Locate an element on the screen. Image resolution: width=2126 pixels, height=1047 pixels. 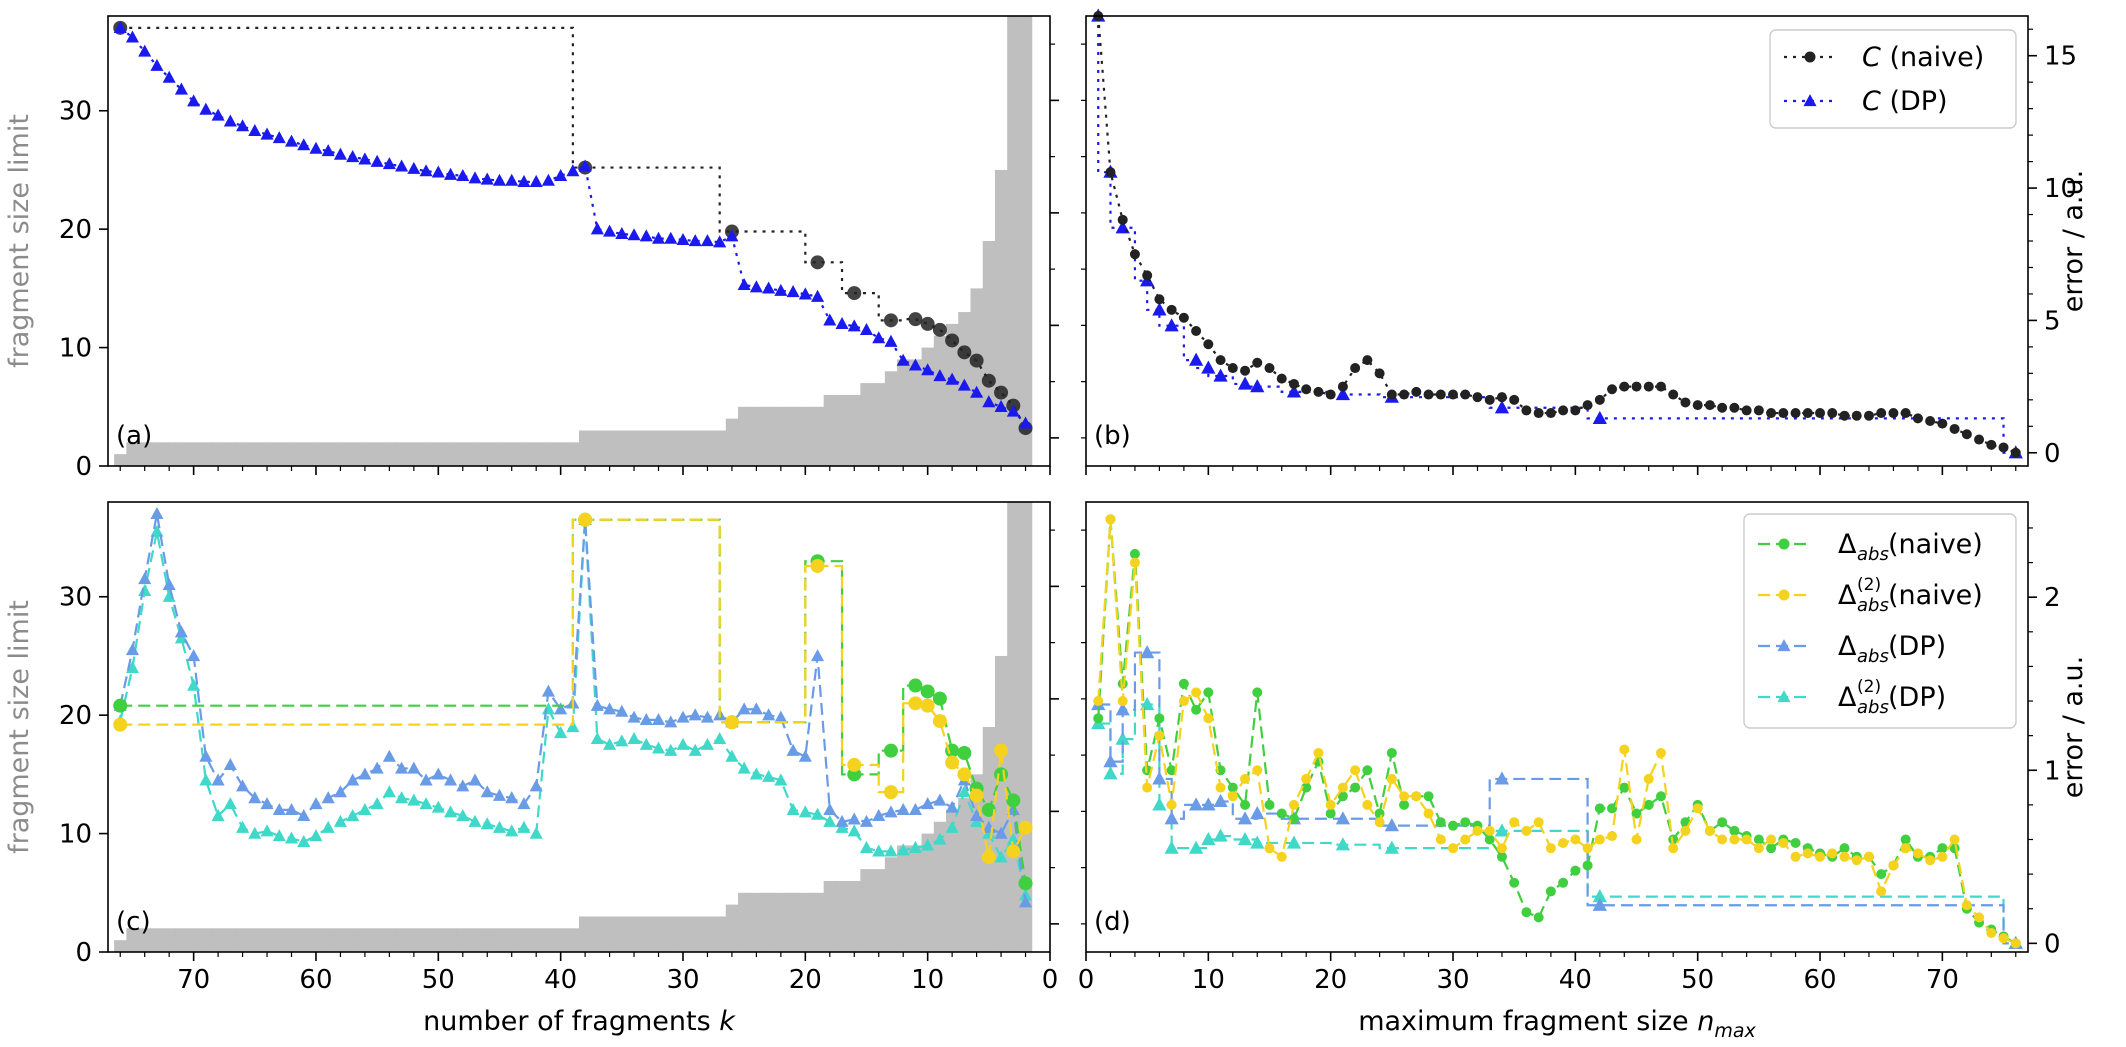
series-deltaabs2-dp is located at coordinates (1557, 823).